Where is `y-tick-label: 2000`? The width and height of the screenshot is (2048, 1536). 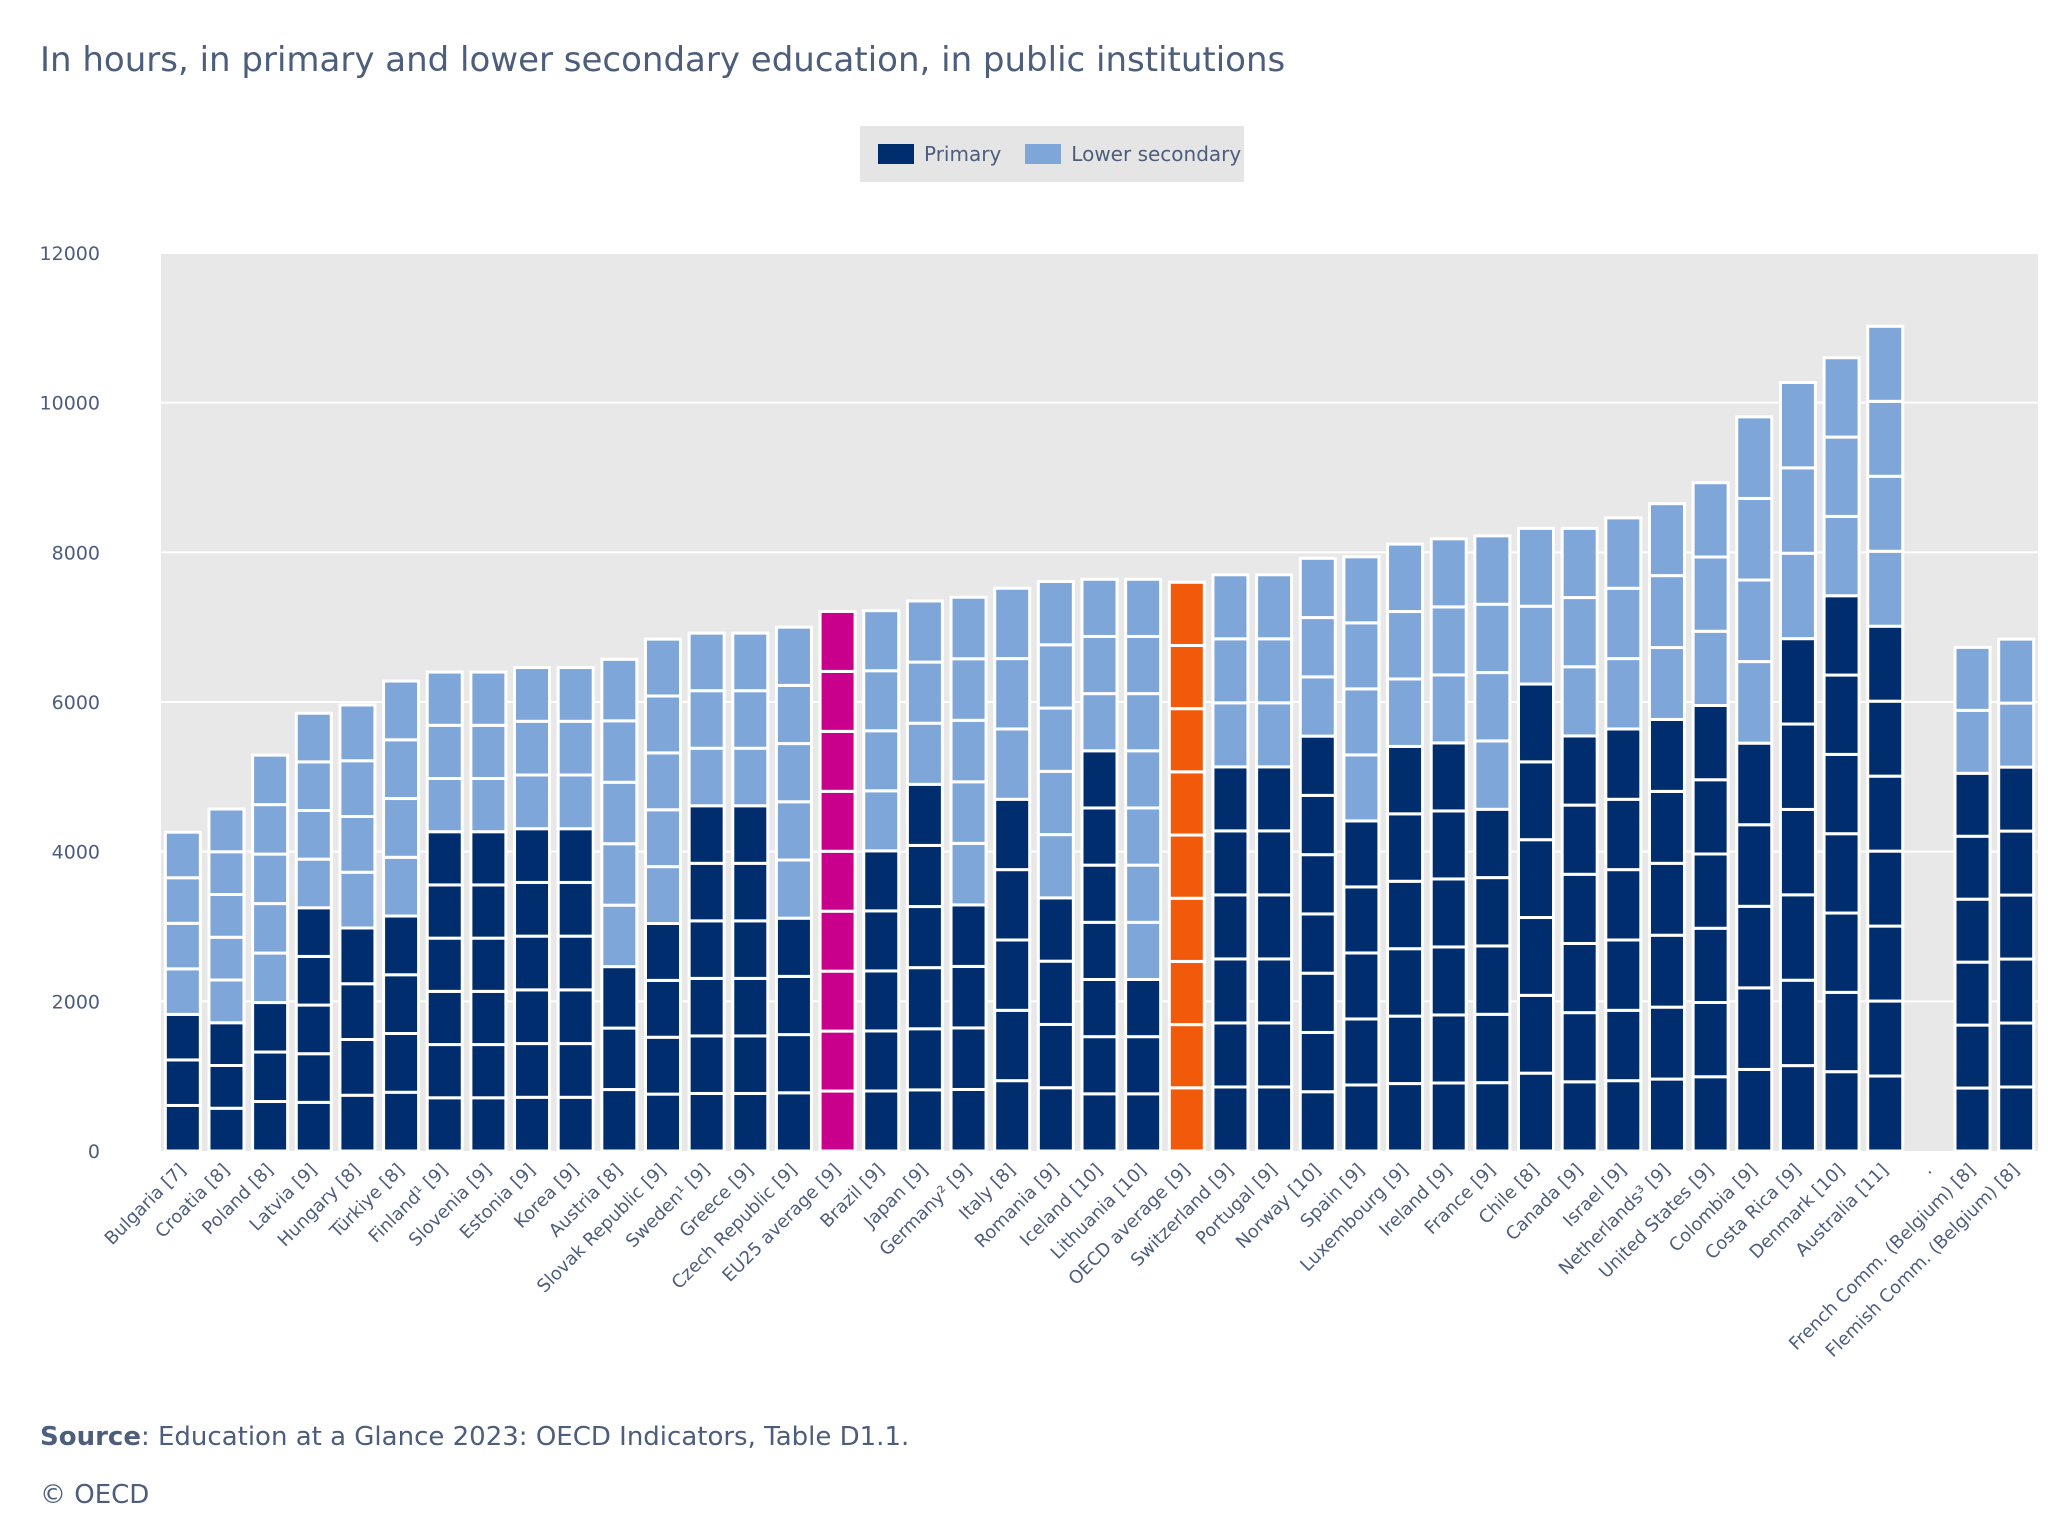 y-tick-label: 2000 is located at coordinates (76, 1002).